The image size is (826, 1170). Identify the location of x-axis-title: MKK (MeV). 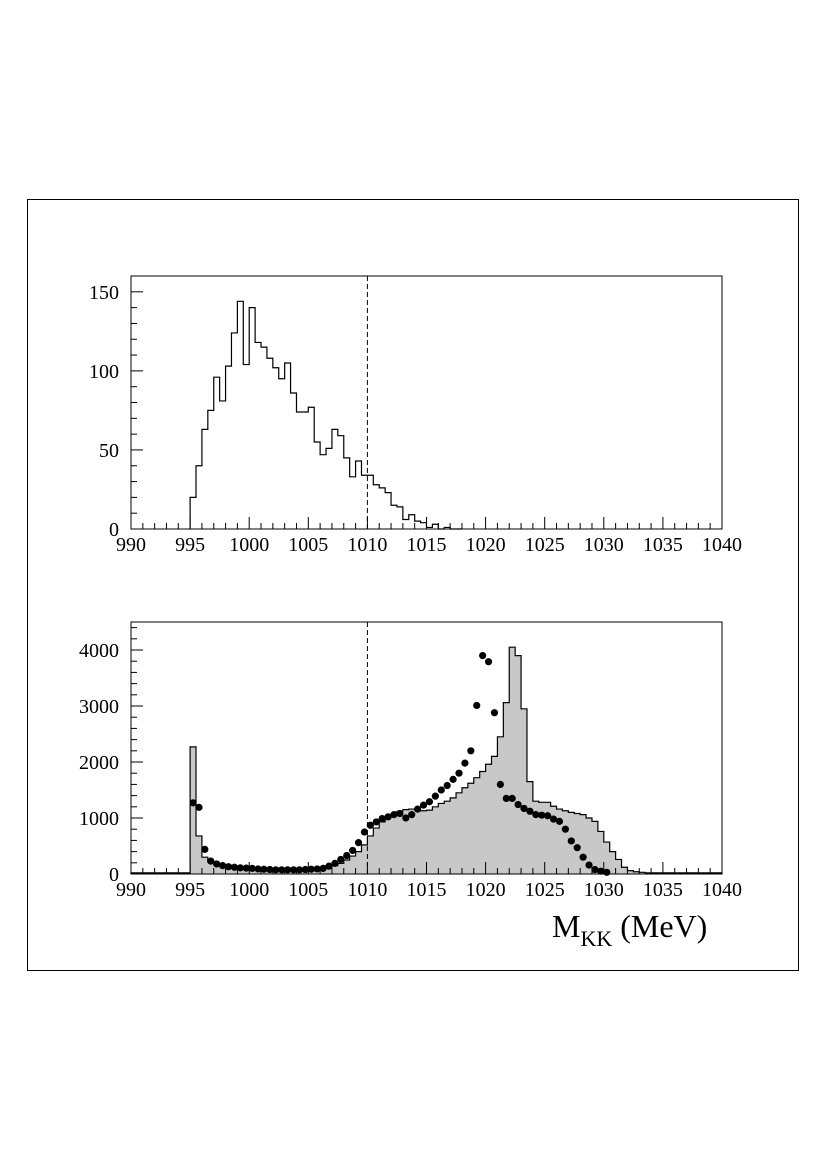
(629, 929).